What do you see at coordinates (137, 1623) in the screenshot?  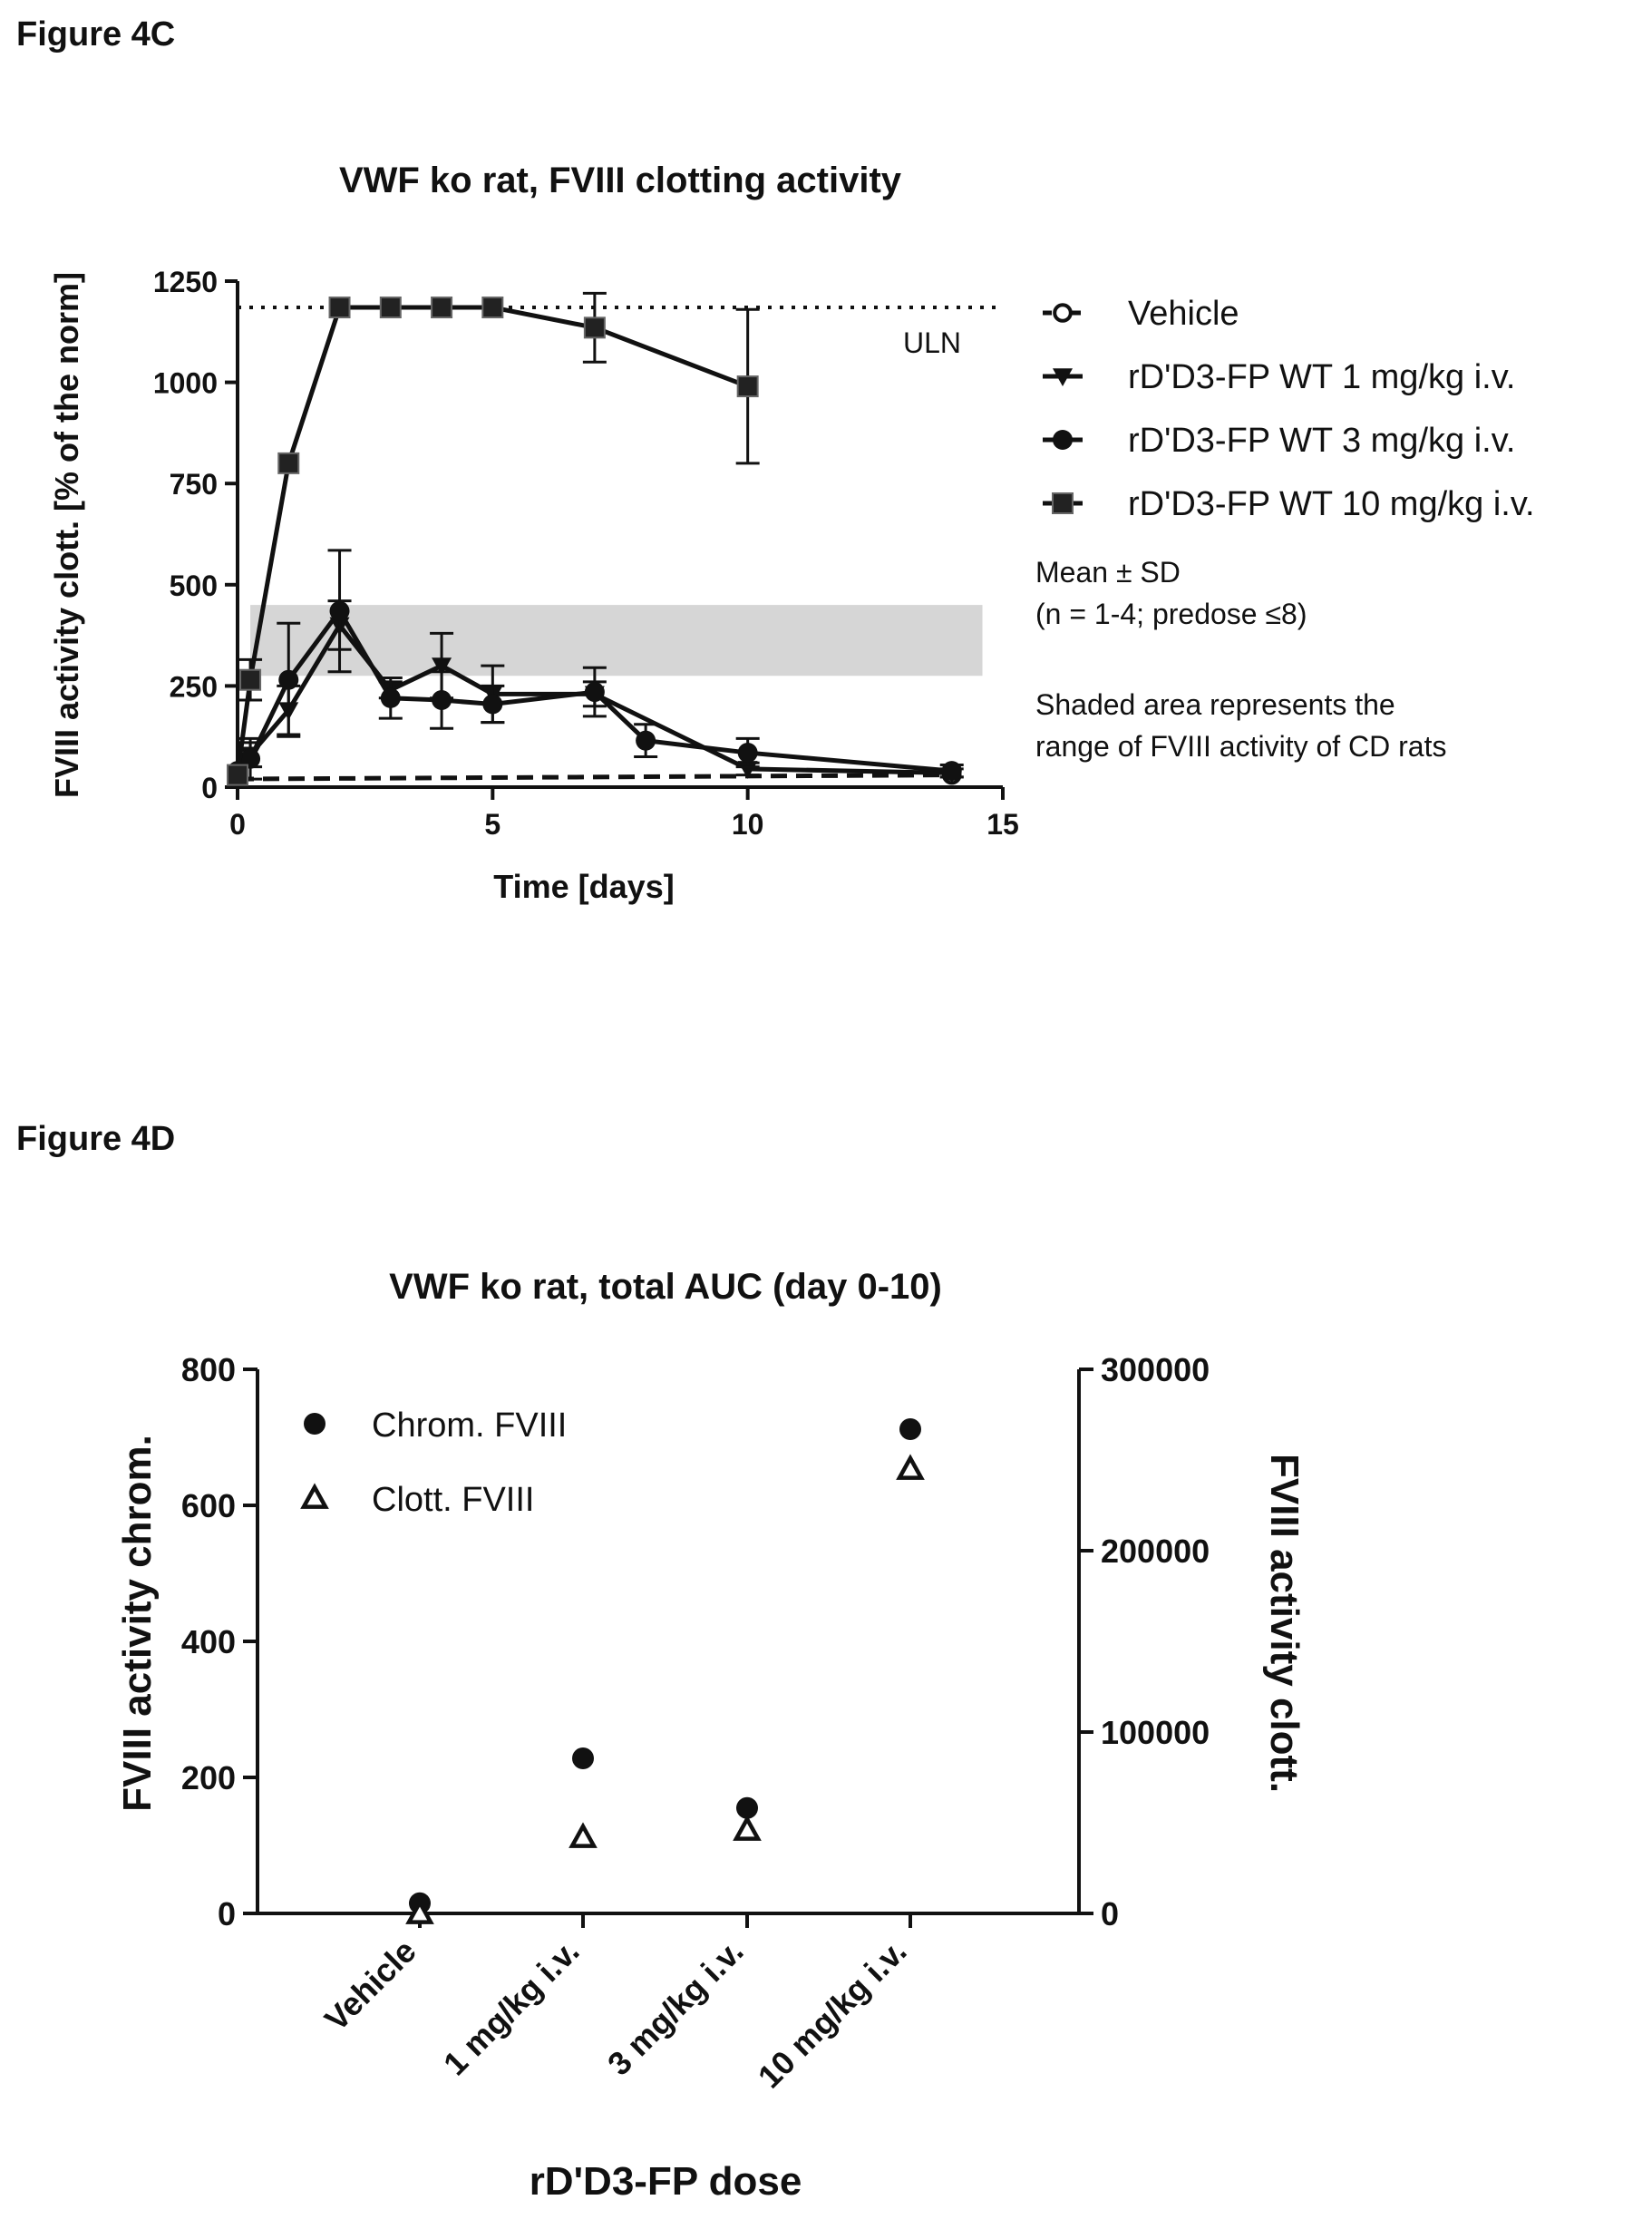 I see `chart-4d-y-axis-title-left: FVIII activity chrom.` at bounding box center [137, 1623].